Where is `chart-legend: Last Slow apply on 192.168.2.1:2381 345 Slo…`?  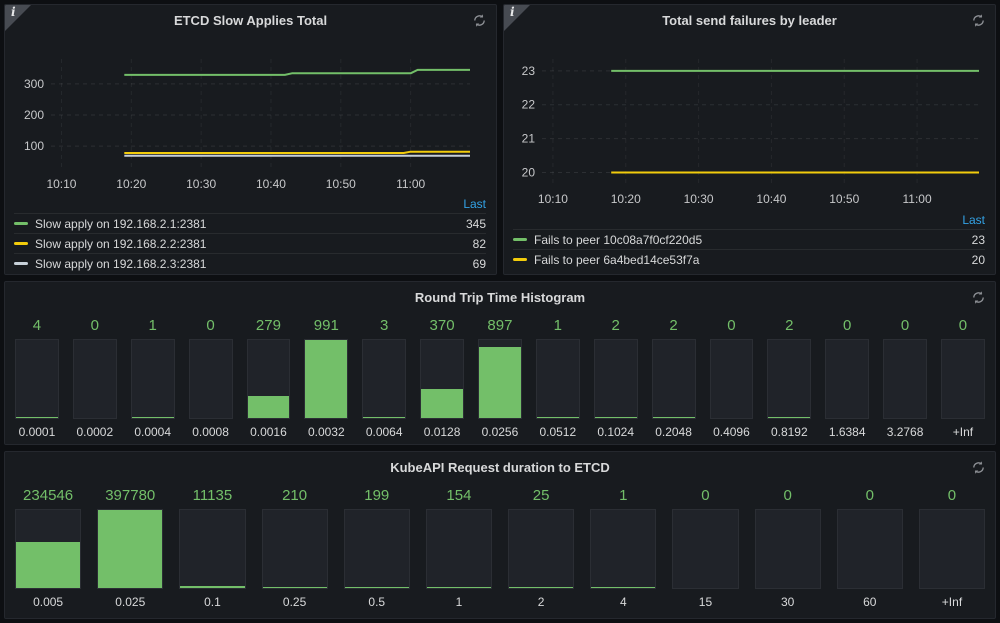
chart-legend: Last Slow apply on 192.168.2.1:2381 345 Slo… is located at coordinates (250, 234).